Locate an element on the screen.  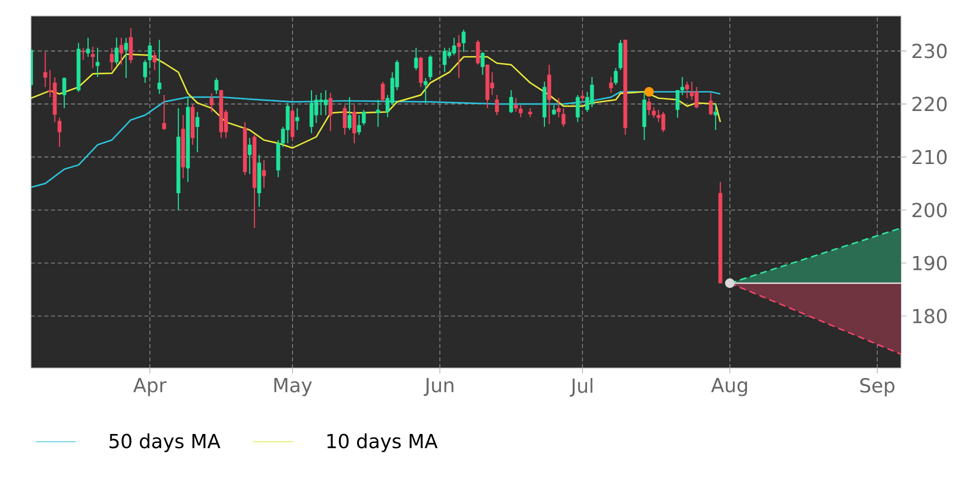
legend-label: 50 days MA is located at coordinates (165, 442).